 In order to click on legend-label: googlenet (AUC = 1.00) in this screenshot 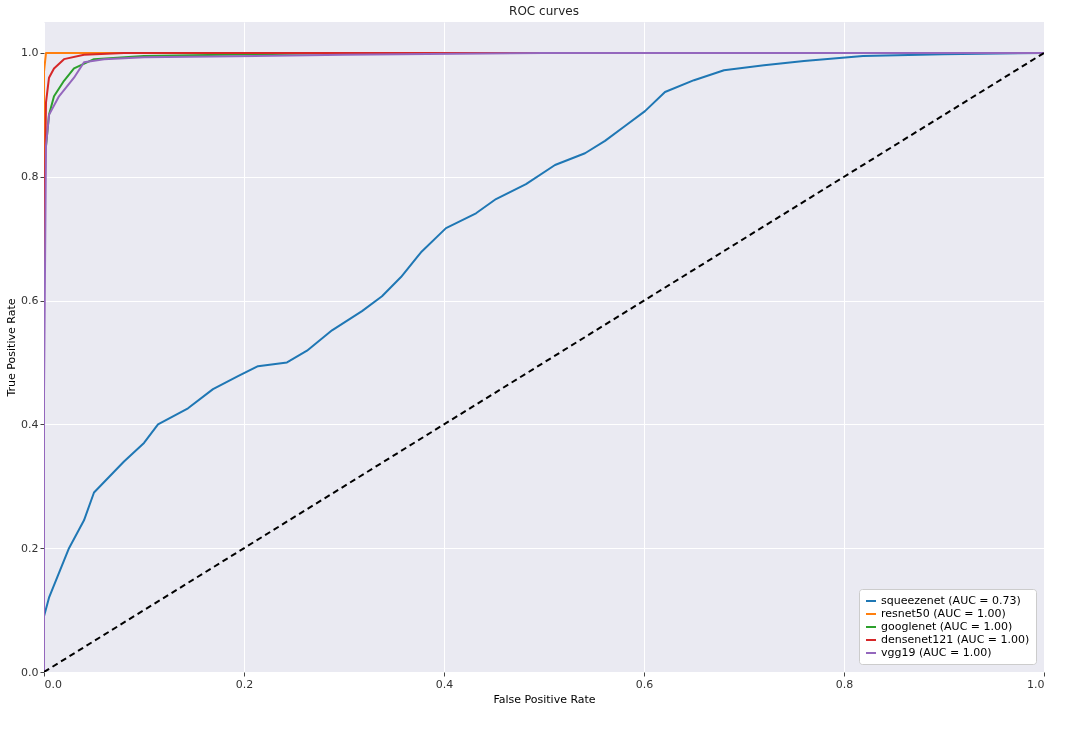, I will do `click(947, 626)`.